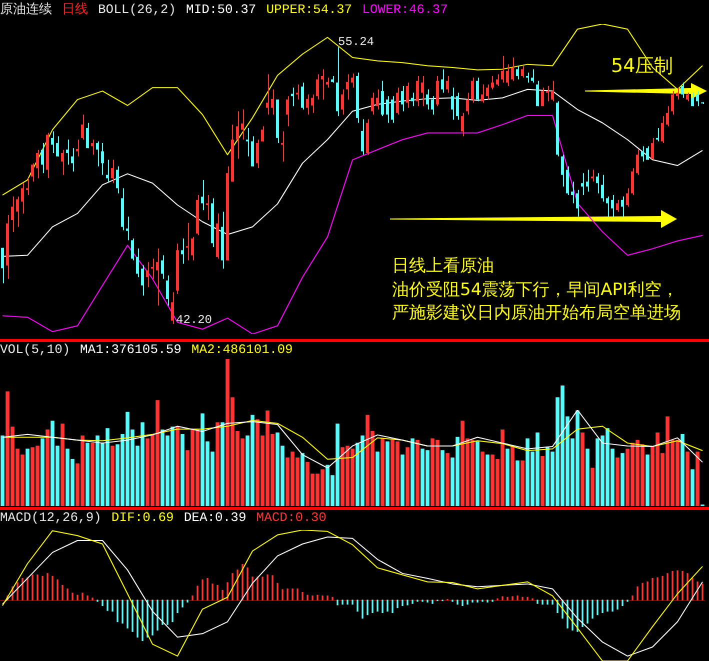  I want to click on legend-title: VOL(5,10), so click(35, 349).